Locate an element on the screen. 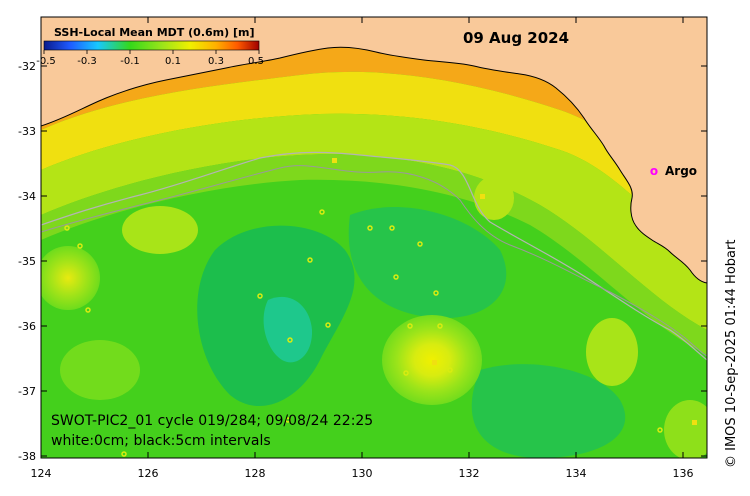  colorbar-title: SSH-Local Mean MDT (0.6m) [m] is located at coordinates (154, 32).